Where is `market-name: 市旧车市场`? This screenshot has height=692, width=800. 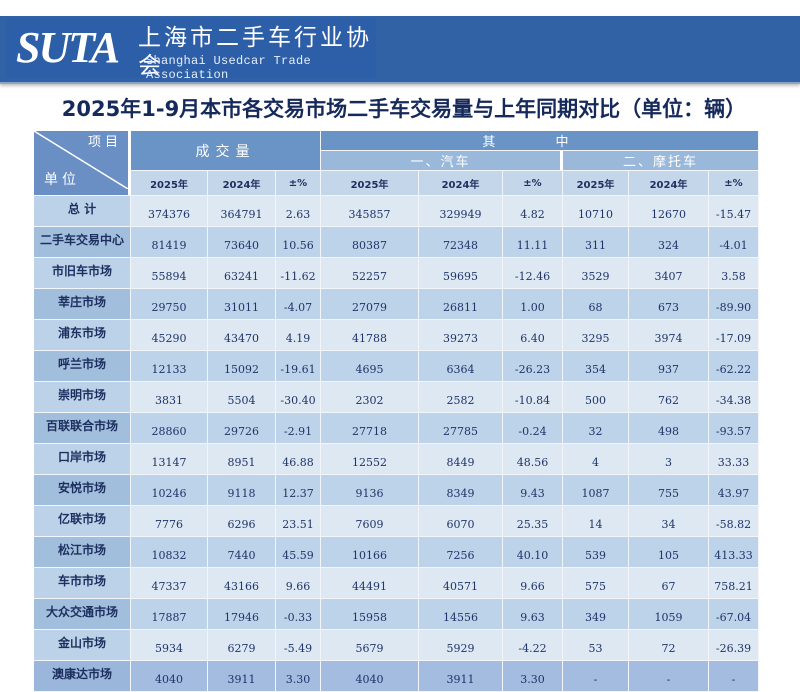 market-name: 市旧车市场 is located at coordinates (82, 273).